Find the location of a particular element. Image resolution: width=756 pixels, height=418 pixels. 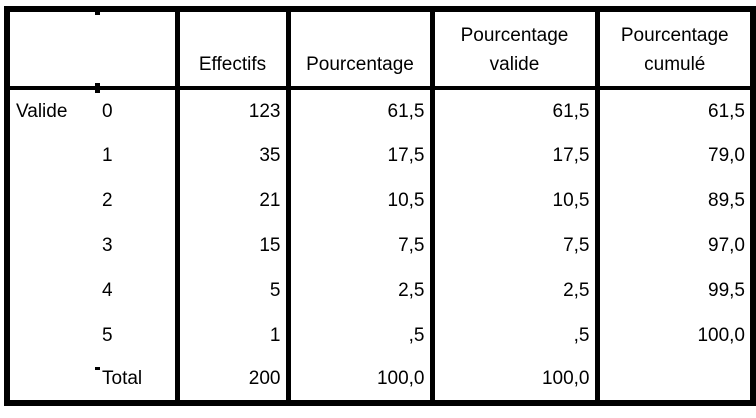

effectifs-cell: 200 is located at coordinates (231, 380).